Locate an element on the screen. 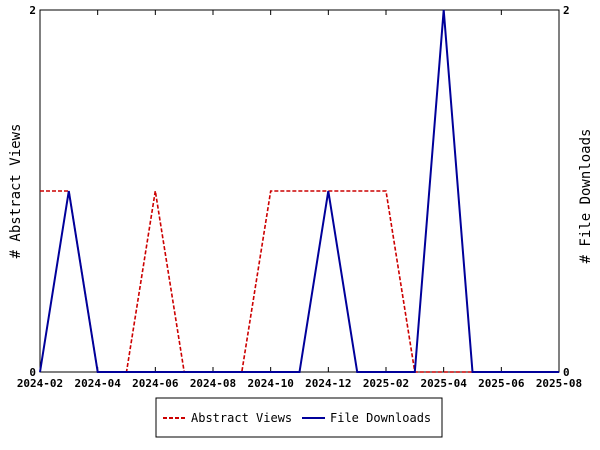  y-right-tick-label: 2 is located at coordinates (566, 10).